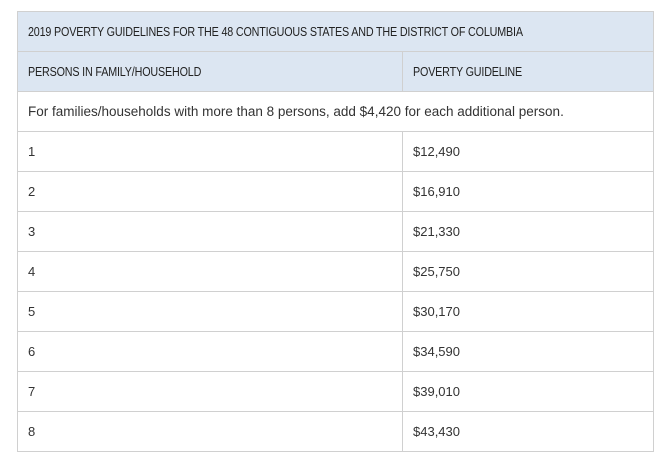  I want to click on table-row: 3 $21,330, so click(335, 231).